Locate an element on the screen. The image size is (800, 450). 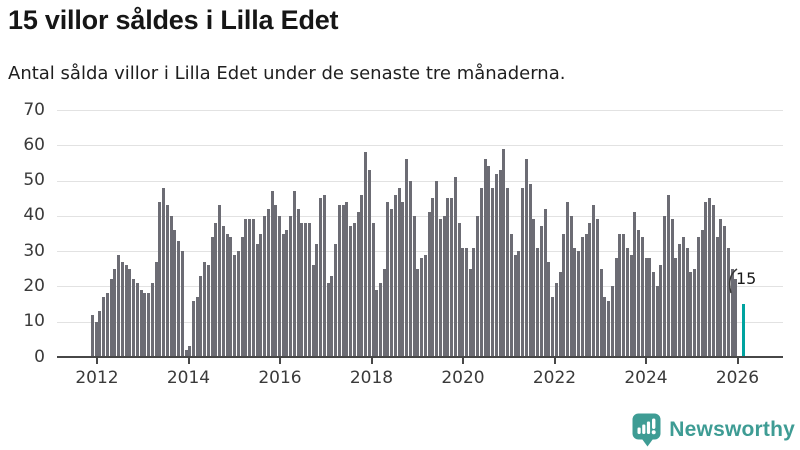
newsworthy-wordmark: Newsworthy is located at coordinates (732, 429).